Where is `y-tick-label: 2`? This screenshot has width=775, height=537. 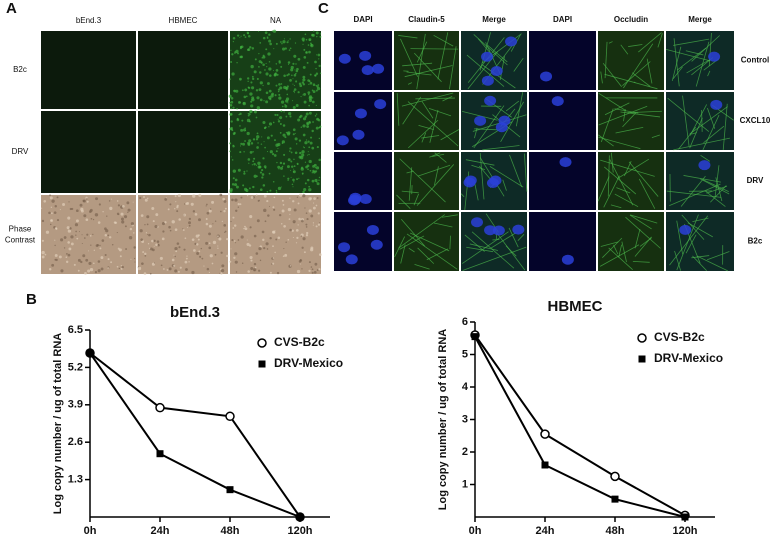 y-tick-label: 2 is located at coordinates (465, 452).